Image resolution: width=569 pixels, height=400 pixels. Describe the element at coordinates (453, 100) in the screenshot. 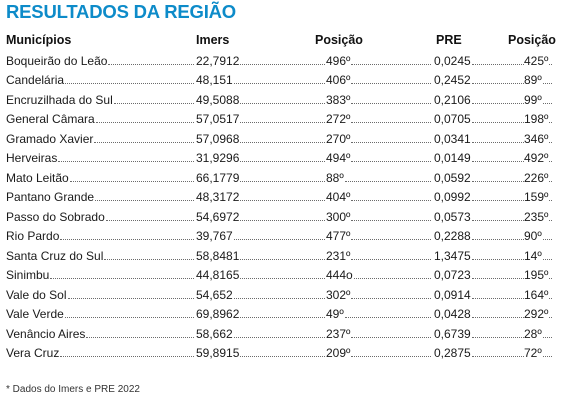

I see `cell-pre-text: 0,2106` at that location.